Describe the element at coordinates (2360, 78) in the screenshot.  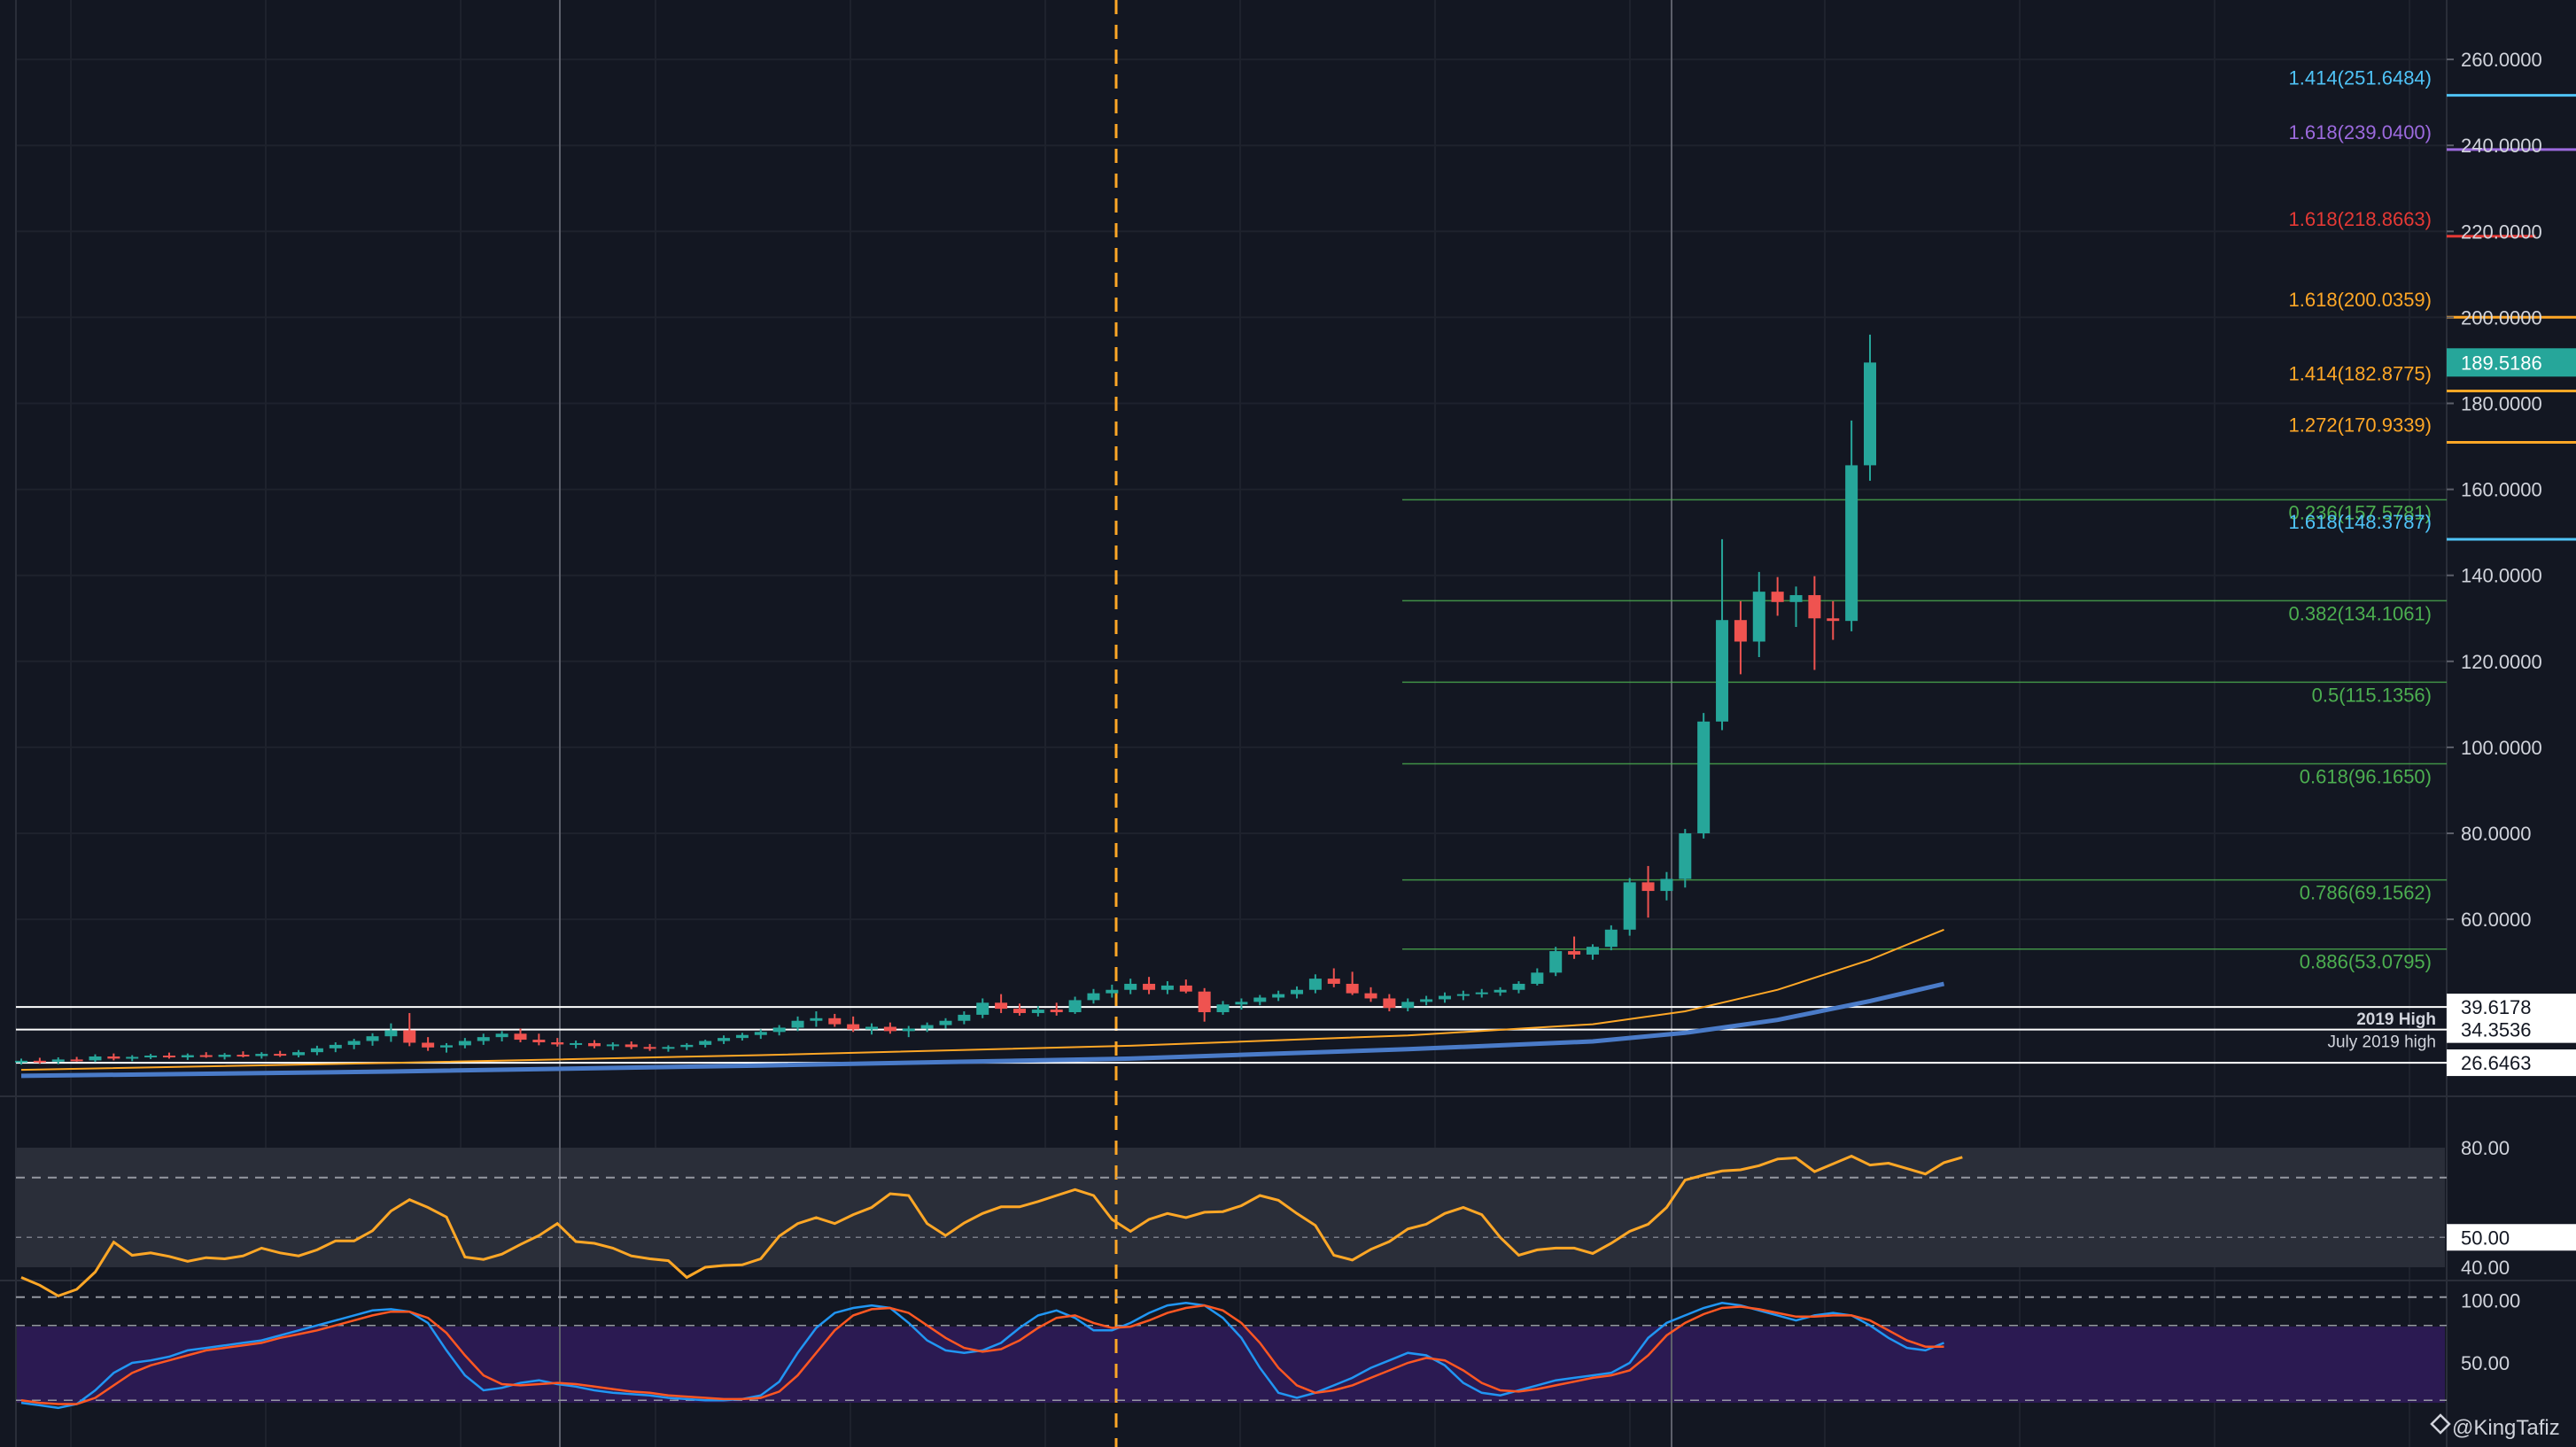
I see `fib-extension-label: 1.414(251.6484)` at that location.